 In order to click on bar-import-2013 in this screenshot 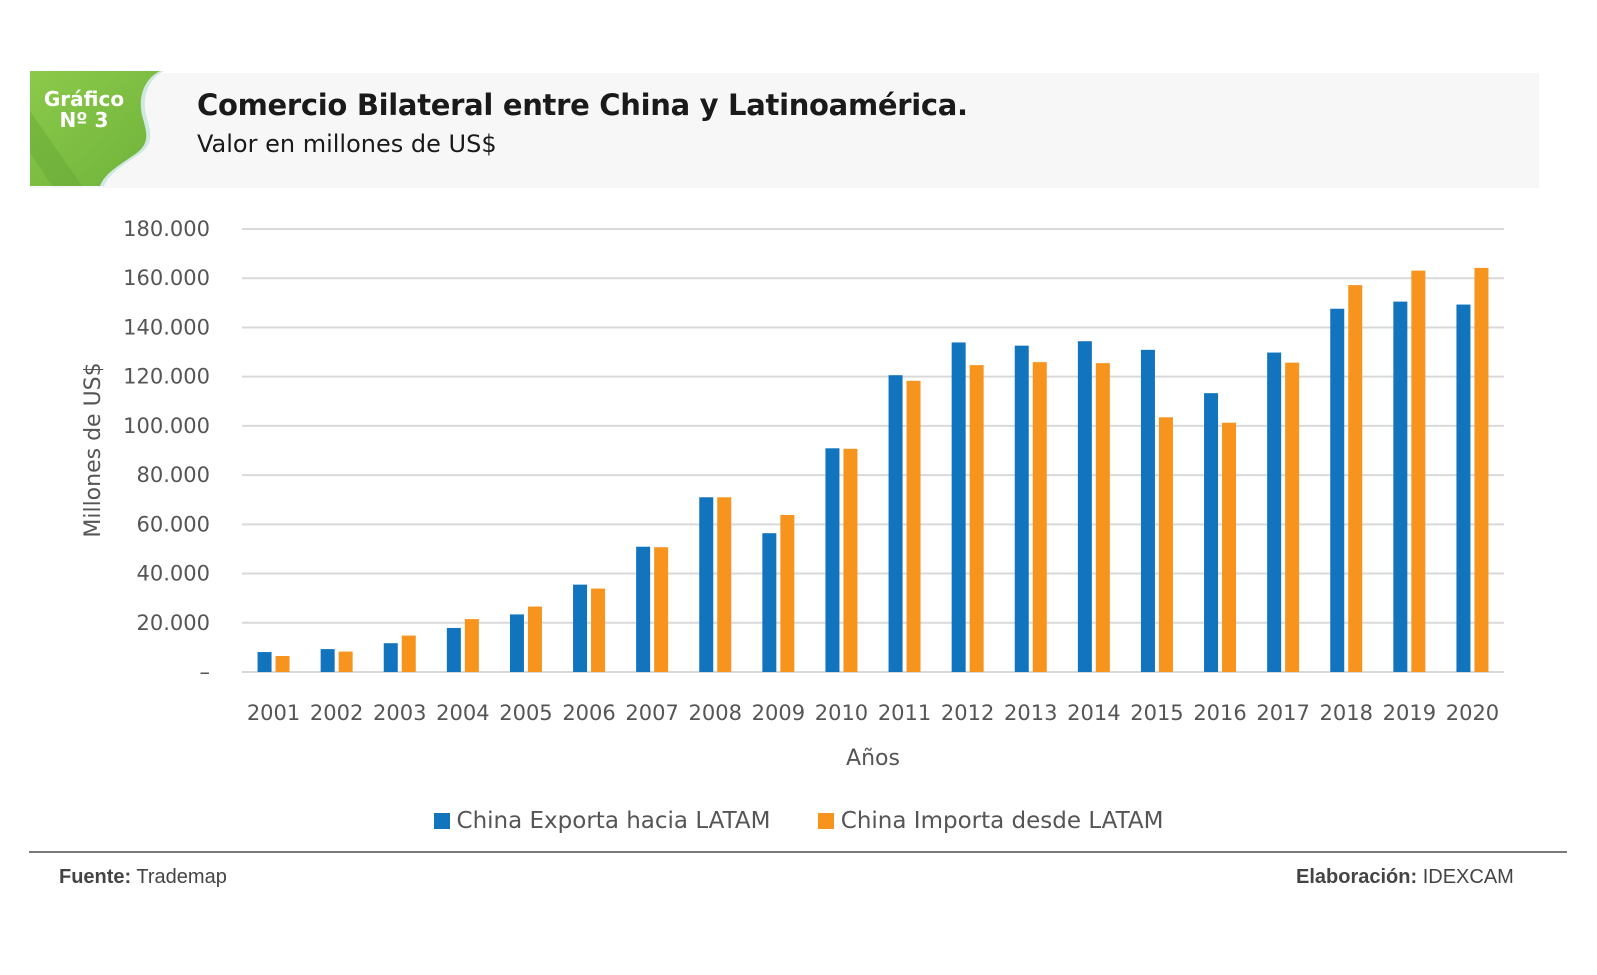, I will do `click(1039, 517)`.